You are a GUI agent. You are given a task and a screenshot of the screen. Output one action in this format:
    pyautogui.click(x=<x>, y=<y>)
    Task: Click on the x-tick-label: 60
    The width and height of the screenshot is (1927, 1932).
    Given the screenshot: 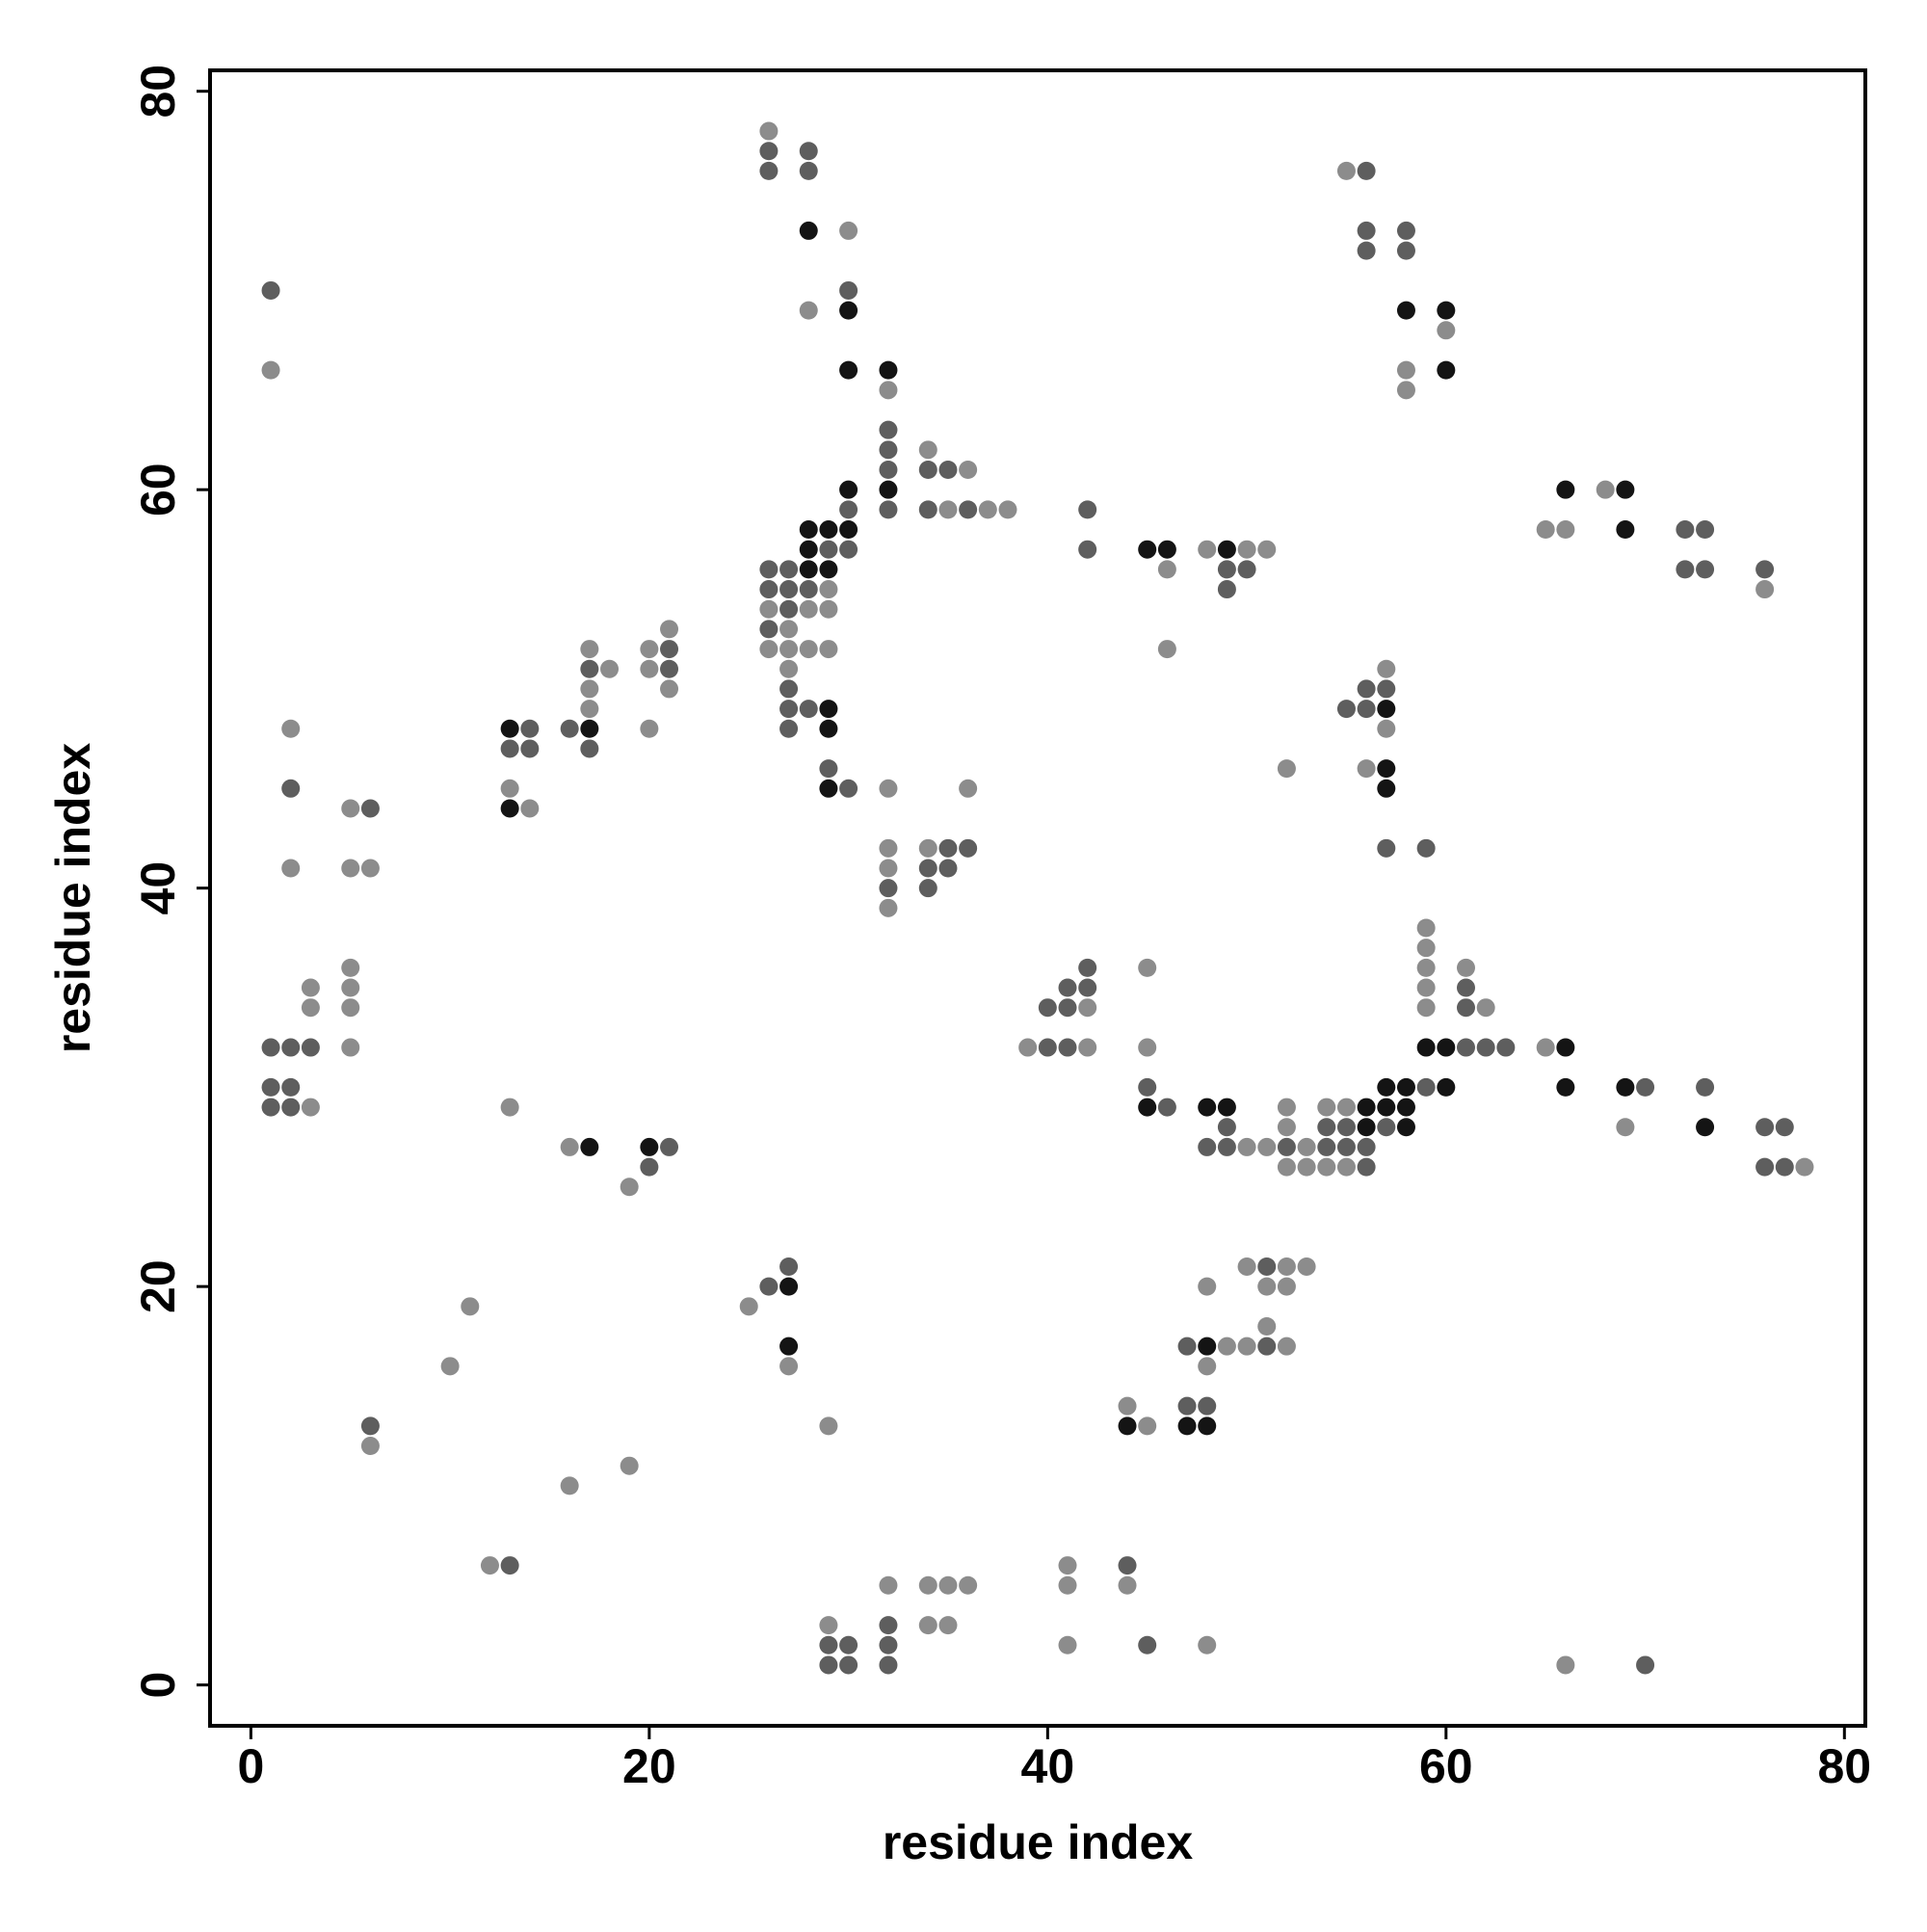 What is the action you would take?
    pyautogui.click(x=1446, y=1766)
    